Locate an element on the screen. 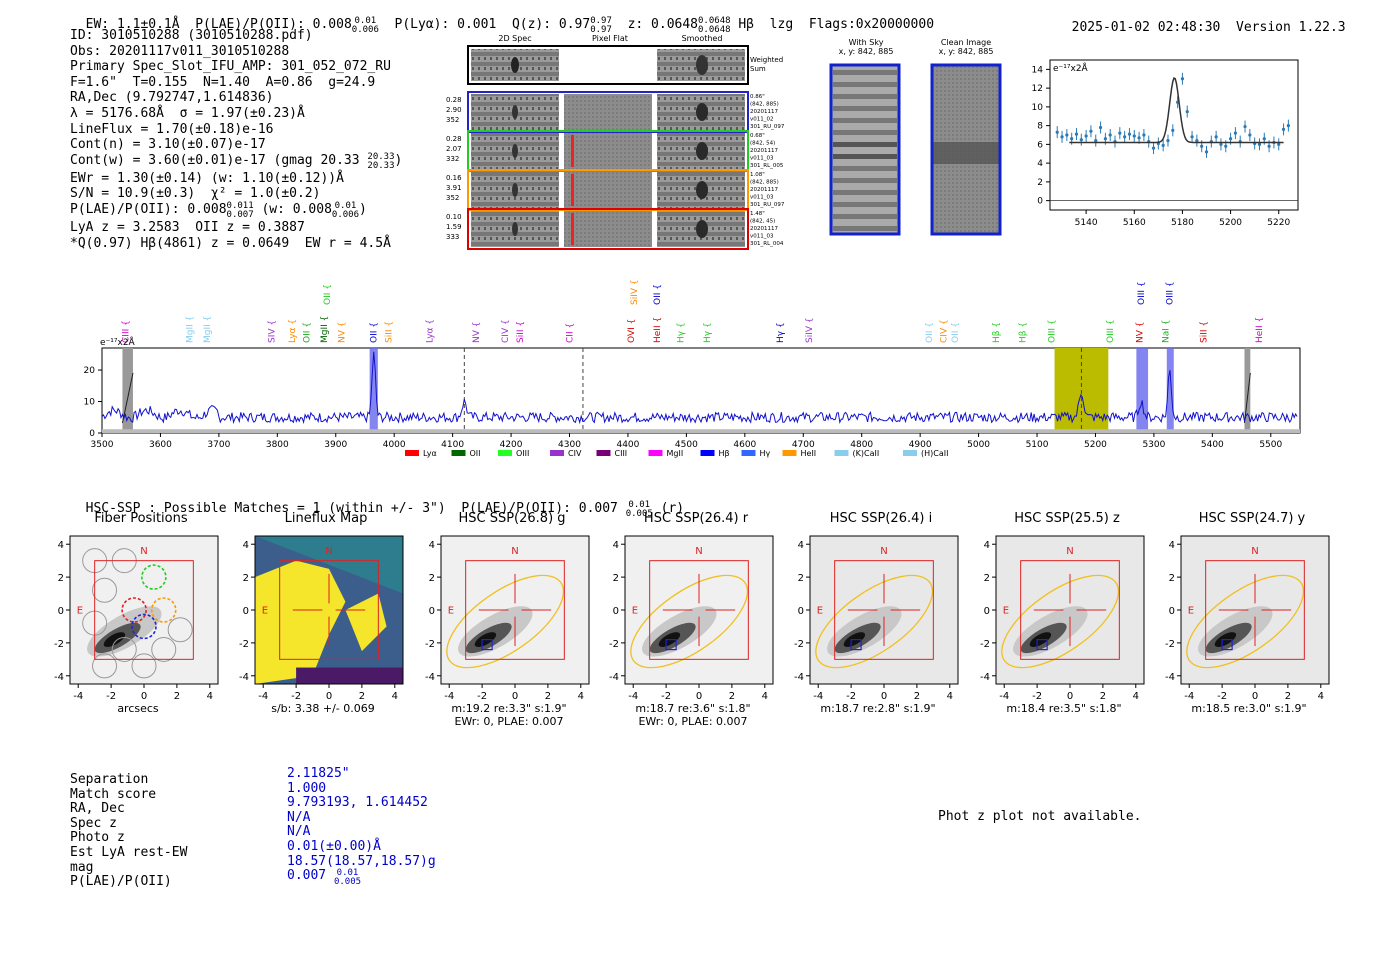 Image resolution: width=1400 pixels, height=953 pixels. spectrum-line-label: NaI { is located at coordinates (1167, 332).